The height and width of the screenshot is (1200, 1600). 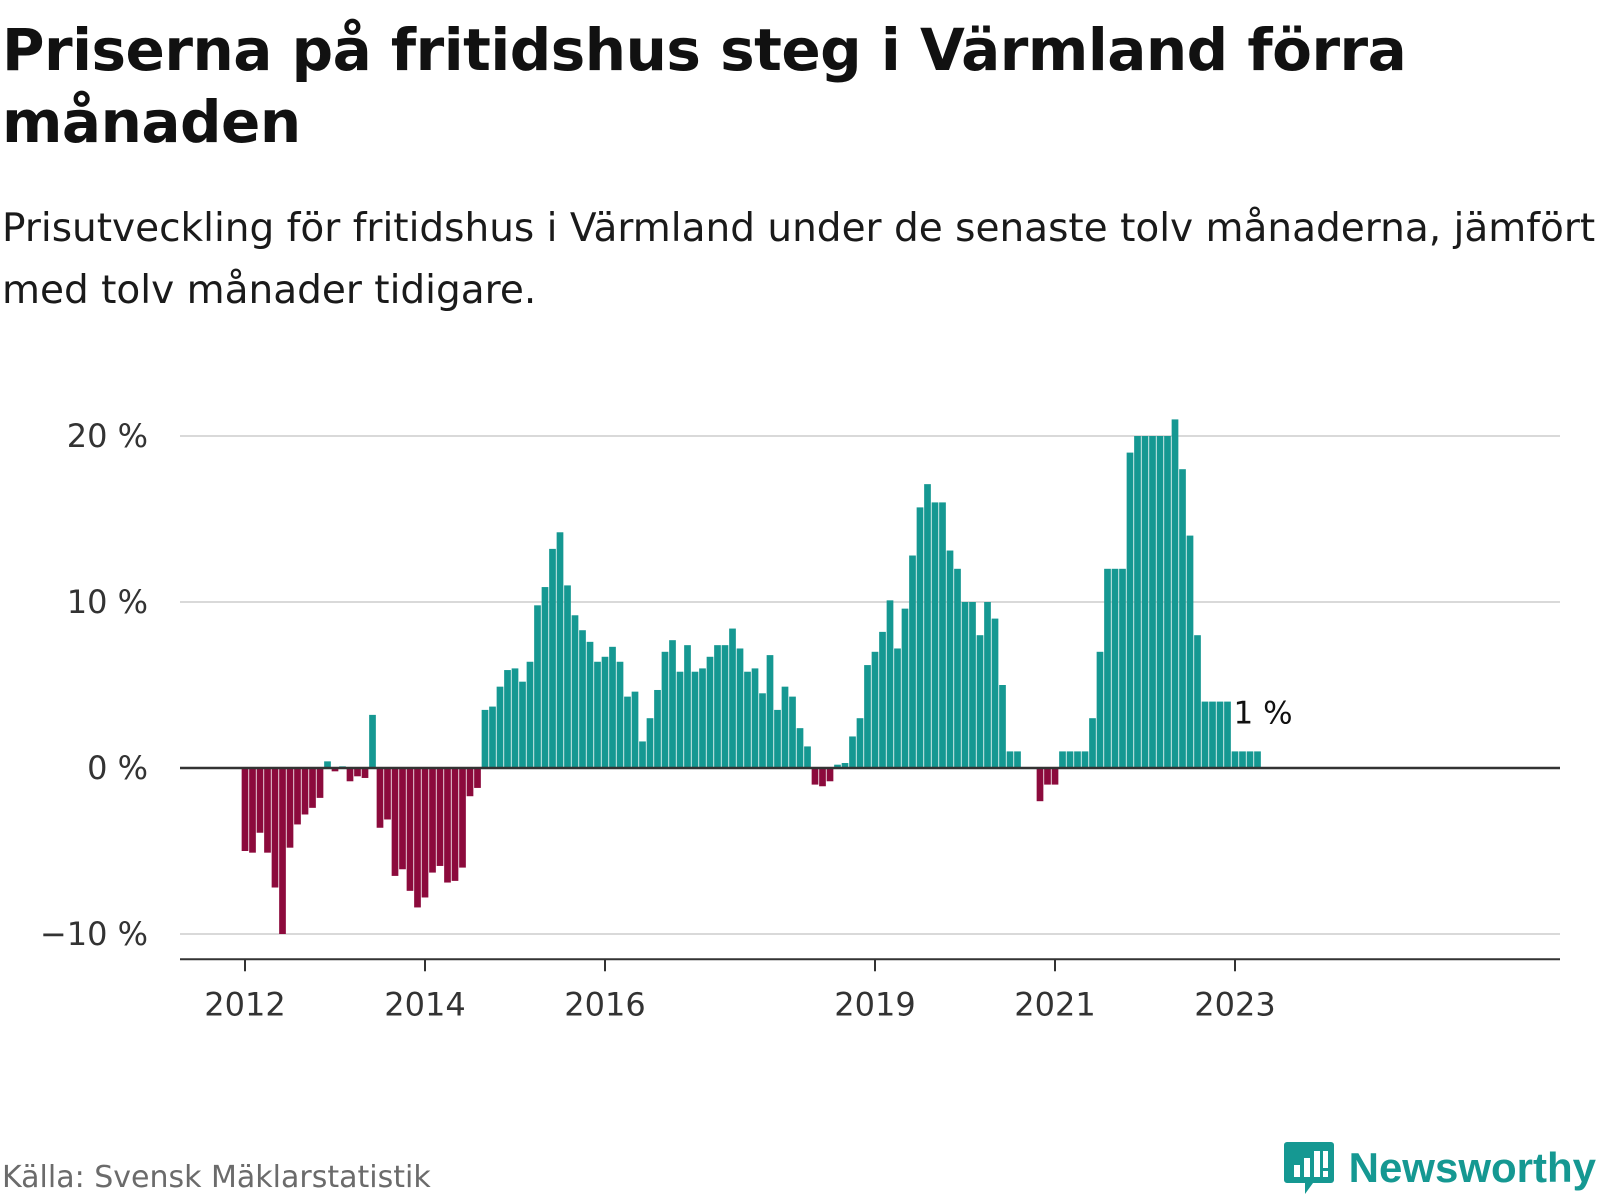 I want to click on y-tick-label: 0 %, so click(x=117, y=768).